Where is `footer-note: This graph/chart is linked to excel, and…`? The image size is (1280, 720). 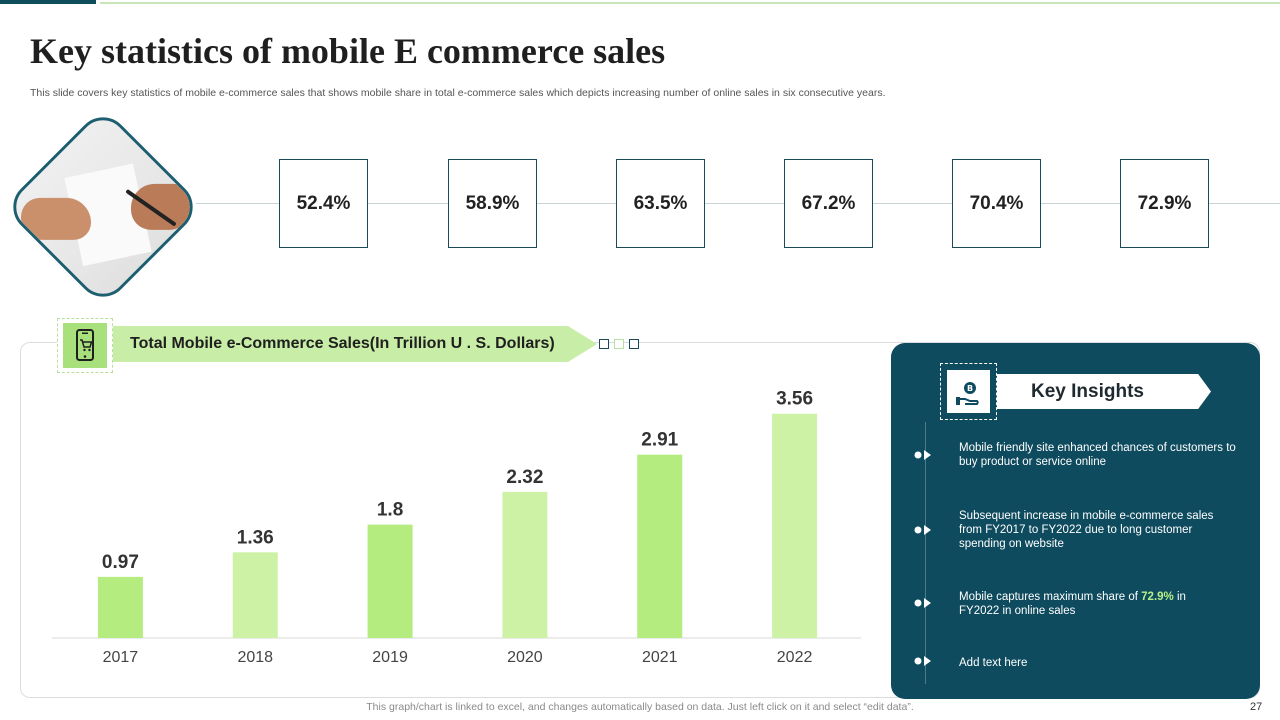 footer-note: This graph/chart is linked to excel, and… is located at coordinates (640, 707).